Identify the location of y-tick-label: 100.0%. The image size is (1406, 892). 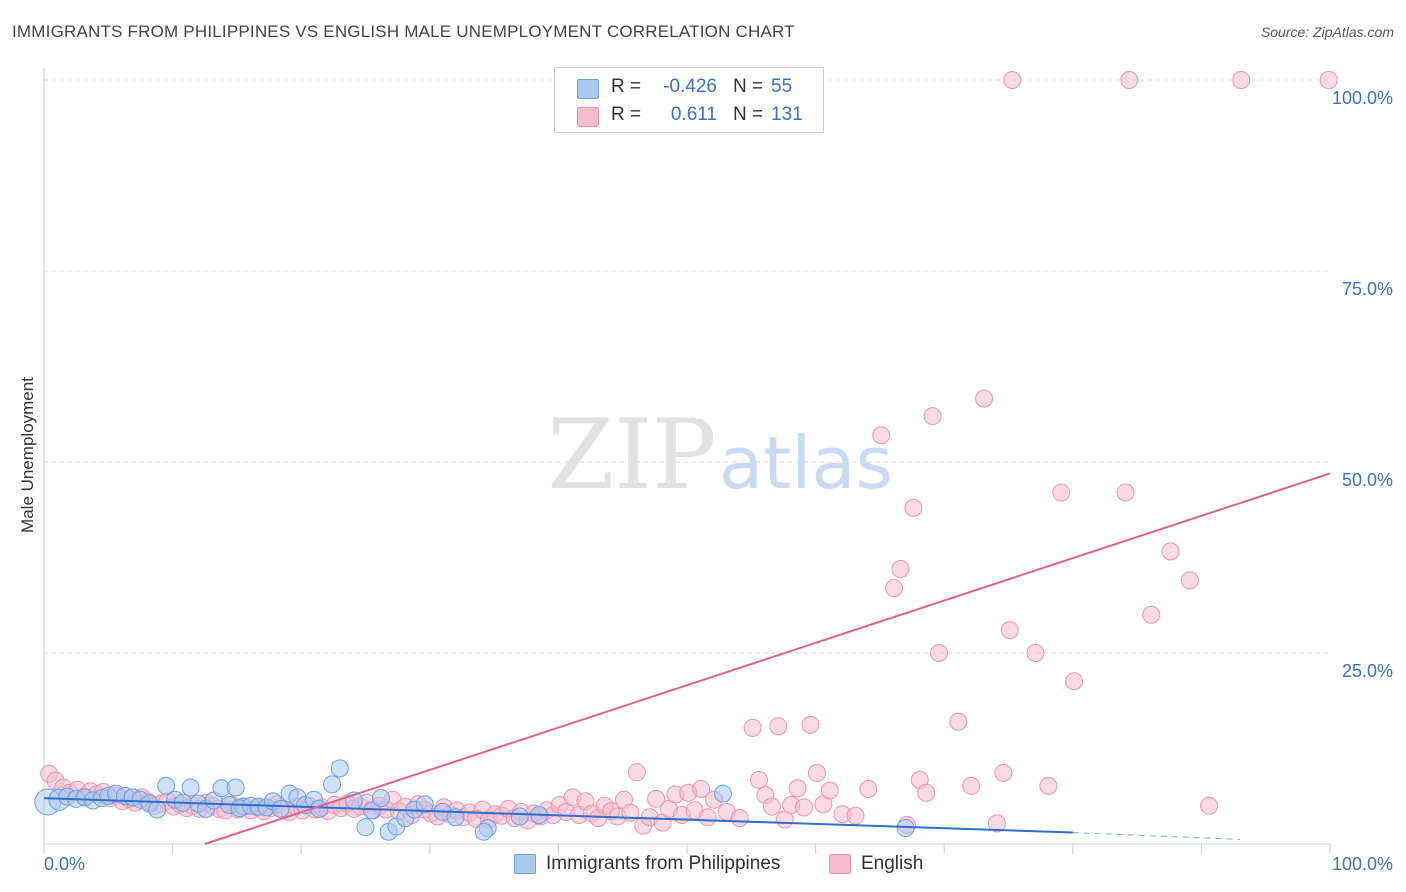
(1362, 98).